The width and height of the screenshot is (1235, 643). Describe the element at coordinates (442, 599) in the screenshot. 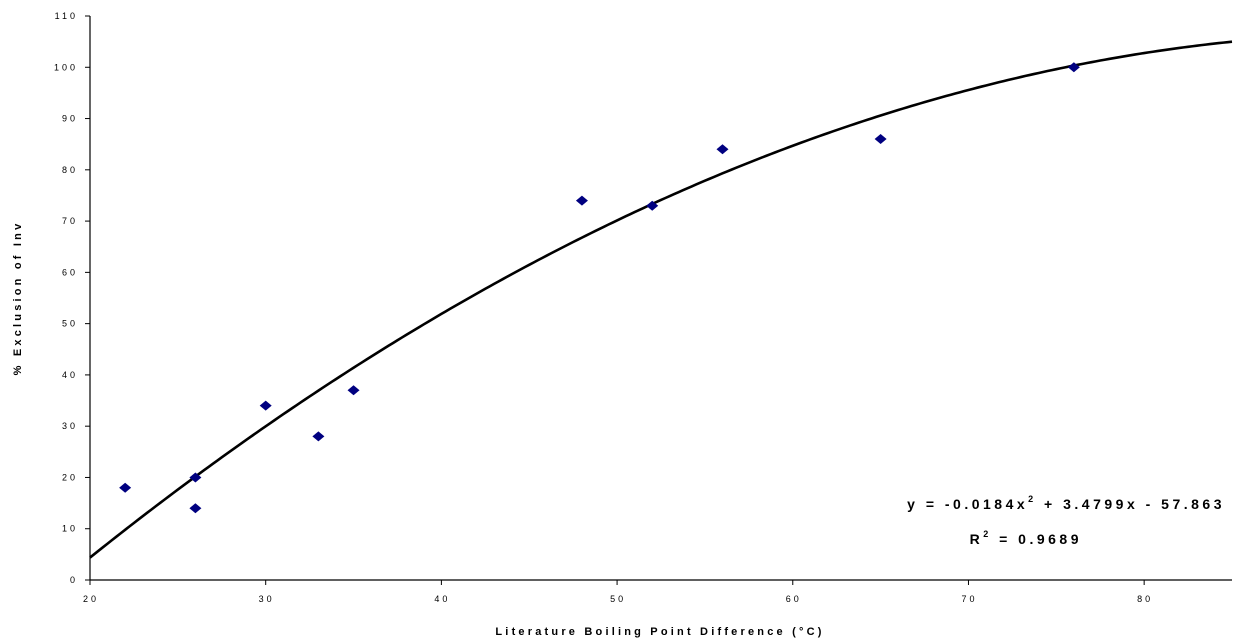

I see `x-tick-label: 40` at that location.